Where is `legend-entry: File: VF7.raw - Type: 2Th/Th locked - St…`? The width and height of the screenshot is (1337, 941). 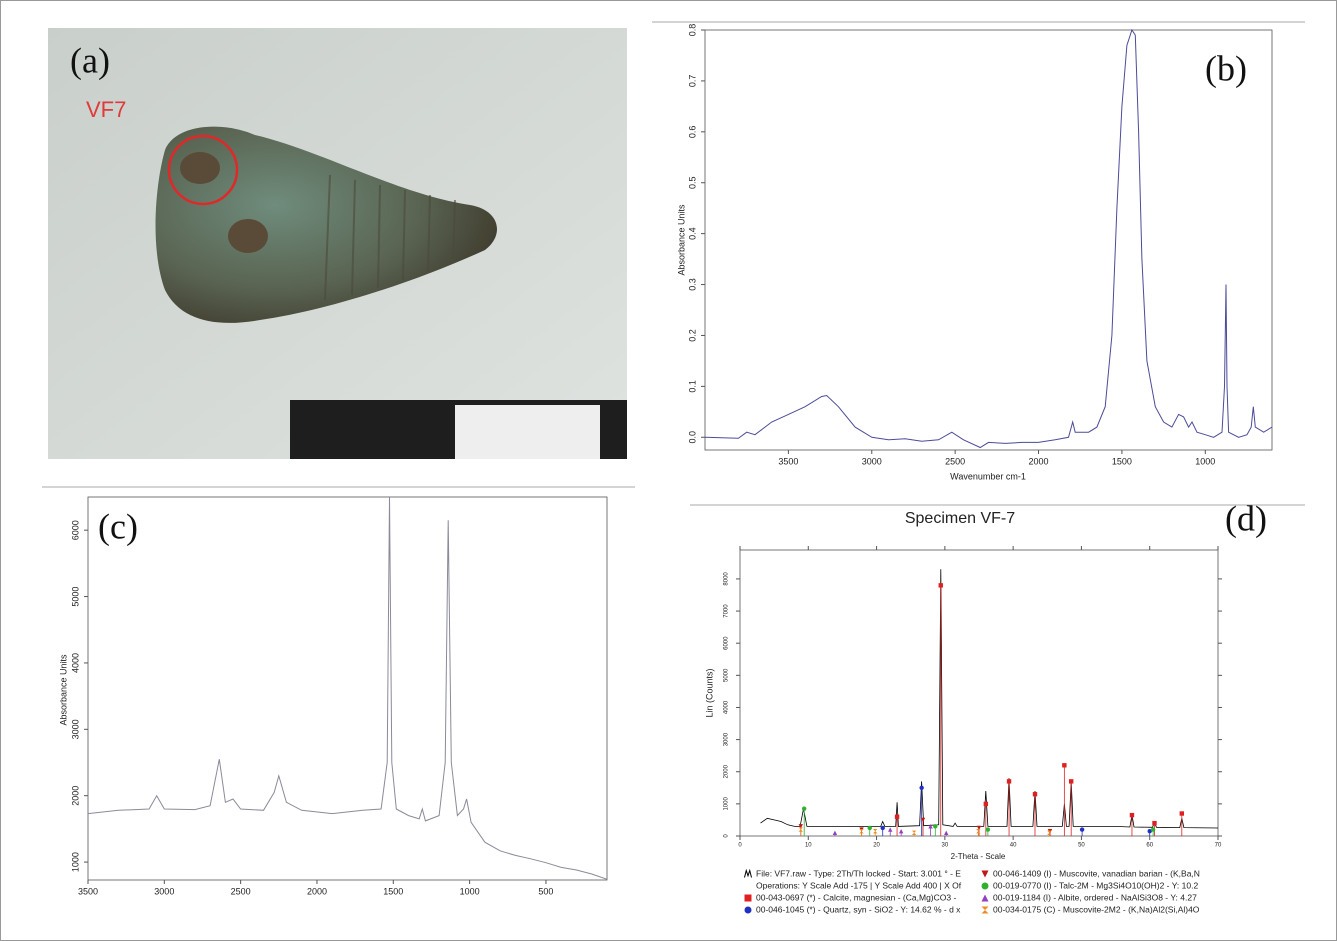
legend-entry: File: VF7.raw - Type: 2Th/Th locked - St… is located at coordinates (858, 873).